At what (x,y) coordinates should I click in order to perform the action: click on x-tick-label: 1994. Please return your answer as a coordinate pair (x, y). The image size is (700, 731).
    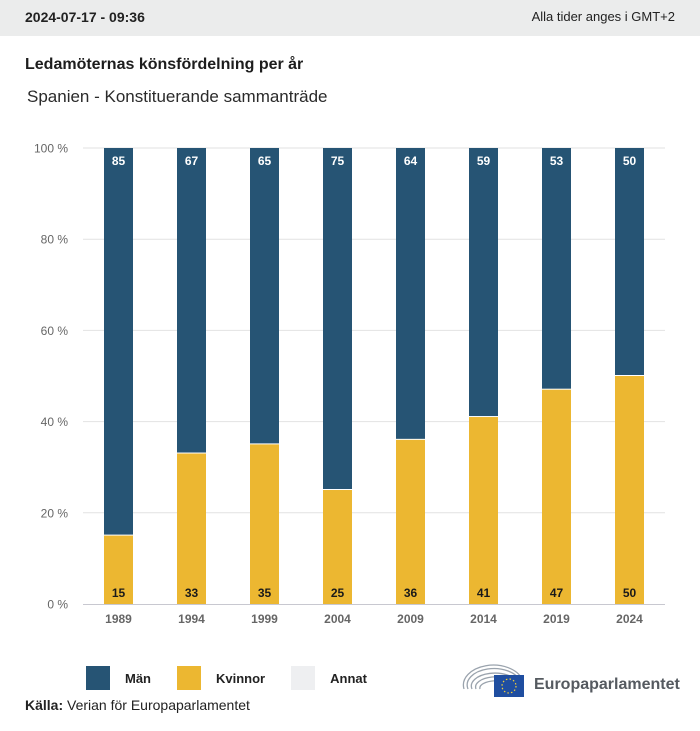
    Looking at the image, I should click on (191, 619).